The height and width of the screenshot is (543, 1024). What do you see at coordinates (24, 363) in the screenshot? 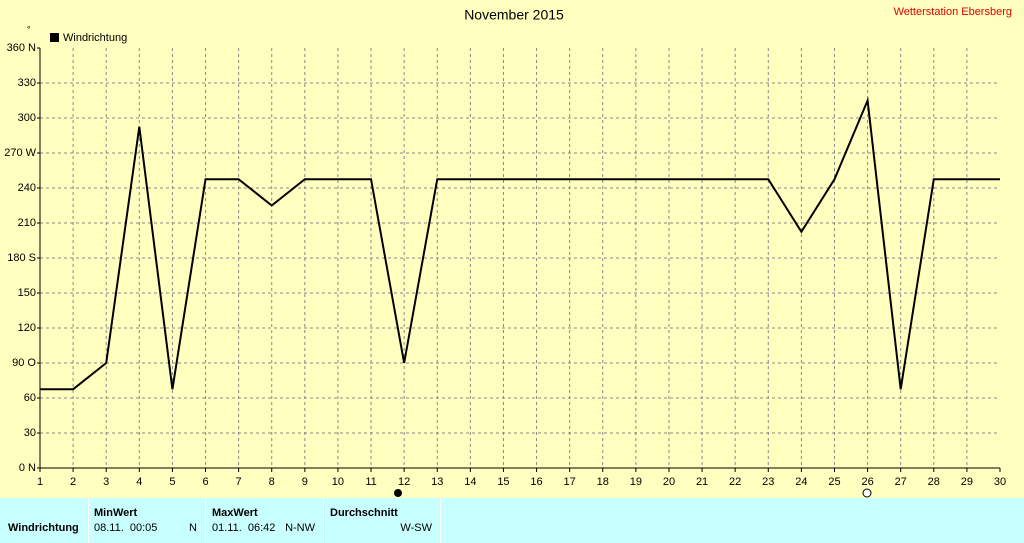
I see `y-tick-label: 90 O` at bounding box center [24, 363].